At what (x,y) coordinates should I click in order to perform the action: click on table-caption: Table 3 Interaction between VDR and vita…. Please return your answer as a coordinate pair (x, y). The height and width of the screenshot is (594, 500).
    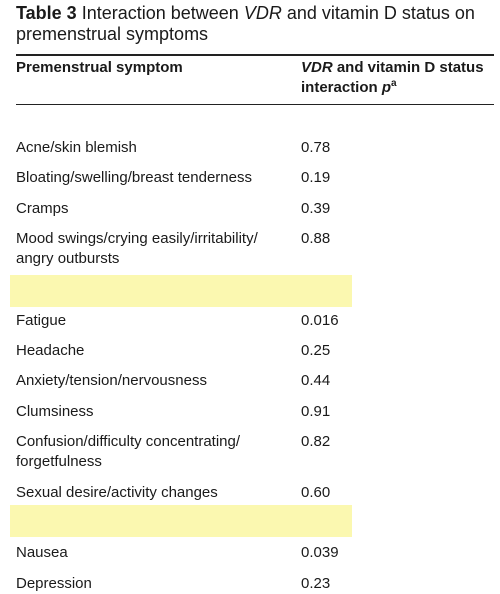
    Looking at the image, I should click on (256, 24).